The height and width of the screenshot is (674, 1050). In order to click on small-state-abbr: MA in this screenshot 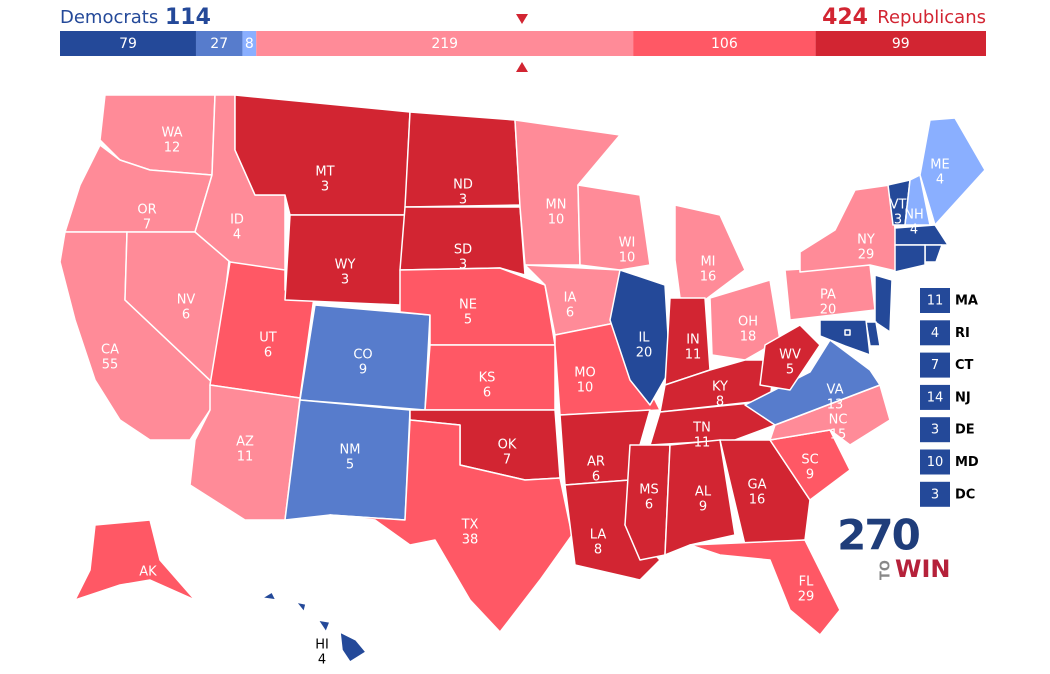, I will do `click(966, 301)`.